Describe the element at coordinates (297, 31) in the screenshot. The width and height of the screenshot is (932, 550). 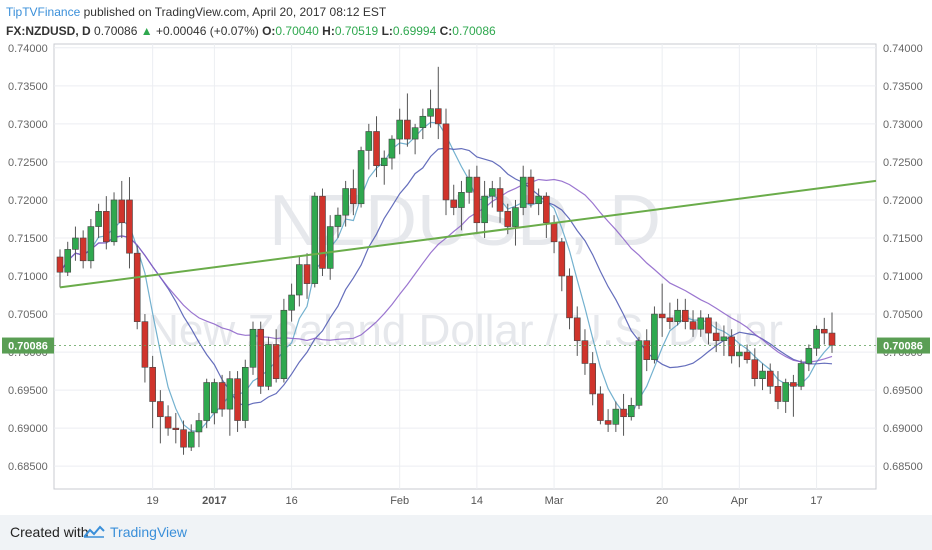
I see `open-value: 0.70040` at that location.